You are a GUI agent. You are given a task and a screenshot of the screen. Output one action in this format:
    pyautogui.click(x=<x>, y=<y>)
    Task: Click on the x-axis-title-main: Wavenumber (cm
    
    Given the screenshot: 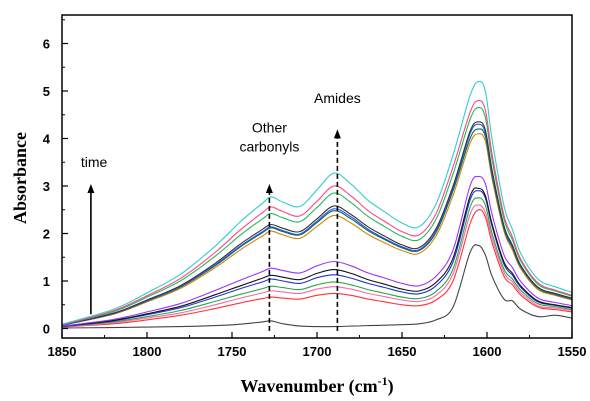 What is the action you would take?
    pyautogui.click(x=308, y=386)
    